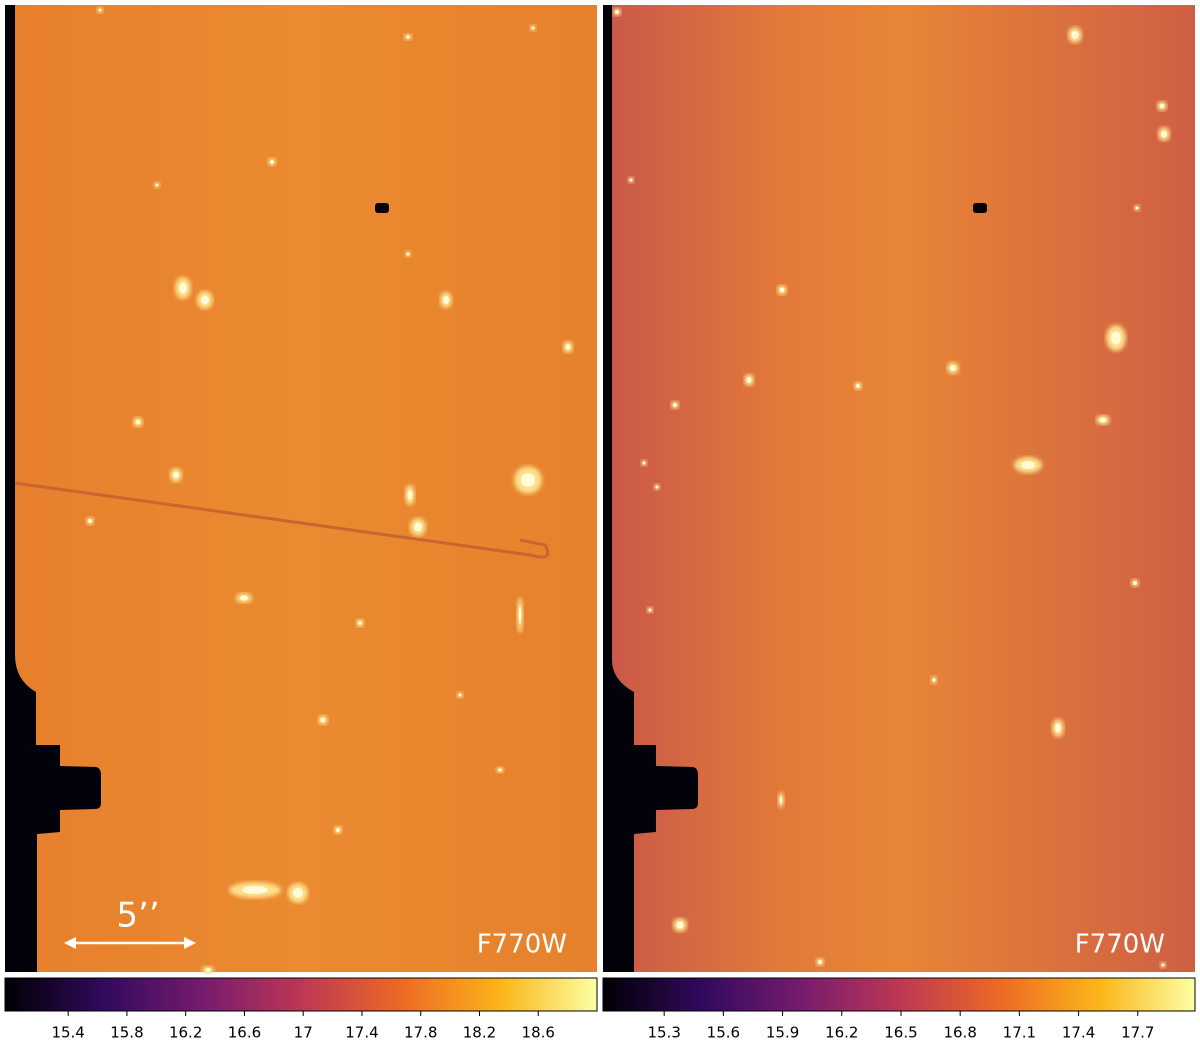 This screenshot has width=1200, height=1047. Describe the element at coordinates (723, 1033) in the screenshot. I see `colorbar-tick-label: 15.6` at that location.